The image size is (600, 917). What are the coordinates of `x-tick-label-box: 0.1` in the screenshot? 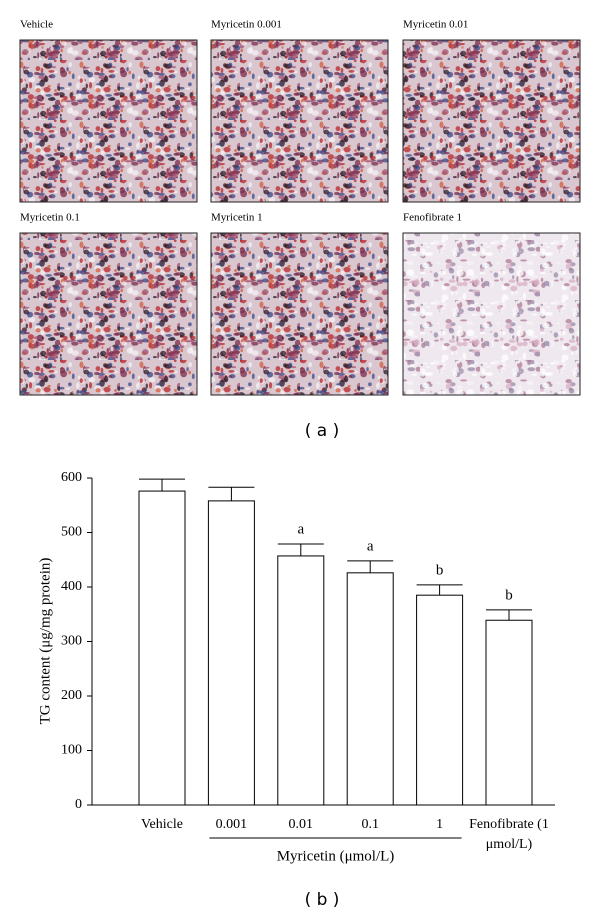 It's located at (370, 824).